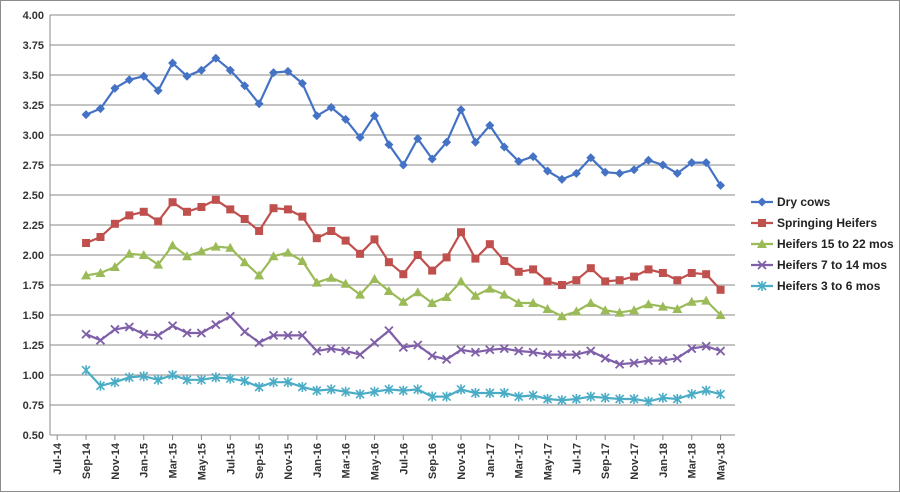  I want to click on x-tick-label: Jan-16, so click(318, 460).